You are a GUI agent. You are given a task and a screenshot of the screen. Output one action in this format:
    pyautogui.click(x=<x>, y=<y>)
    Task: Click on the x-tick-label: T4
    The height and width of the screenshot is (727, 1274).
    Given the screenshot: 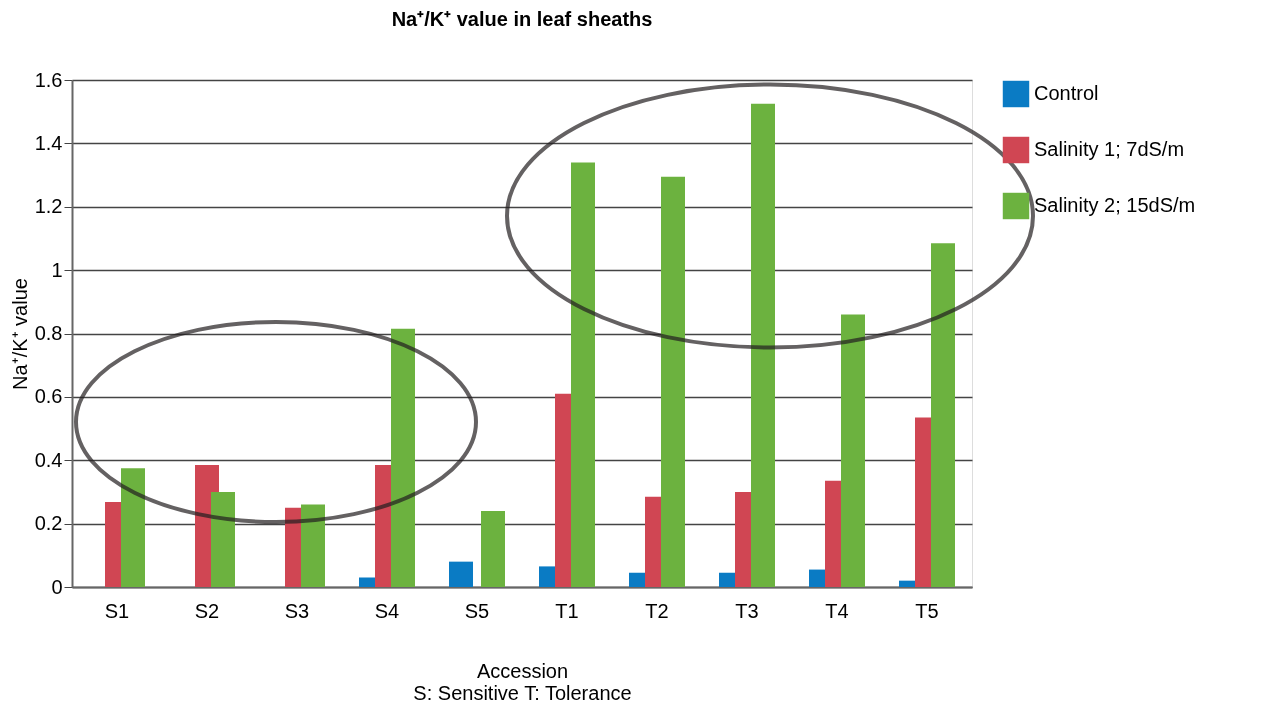 What is the action you would take?
    pyautogui.click(x=837, y=610)
    